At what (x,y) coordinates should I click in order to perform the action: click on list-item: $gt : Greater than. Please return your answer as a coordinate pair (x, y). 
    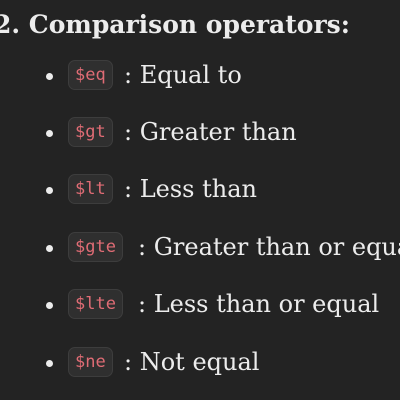
    Looking at the image, I should click on (200, 133).